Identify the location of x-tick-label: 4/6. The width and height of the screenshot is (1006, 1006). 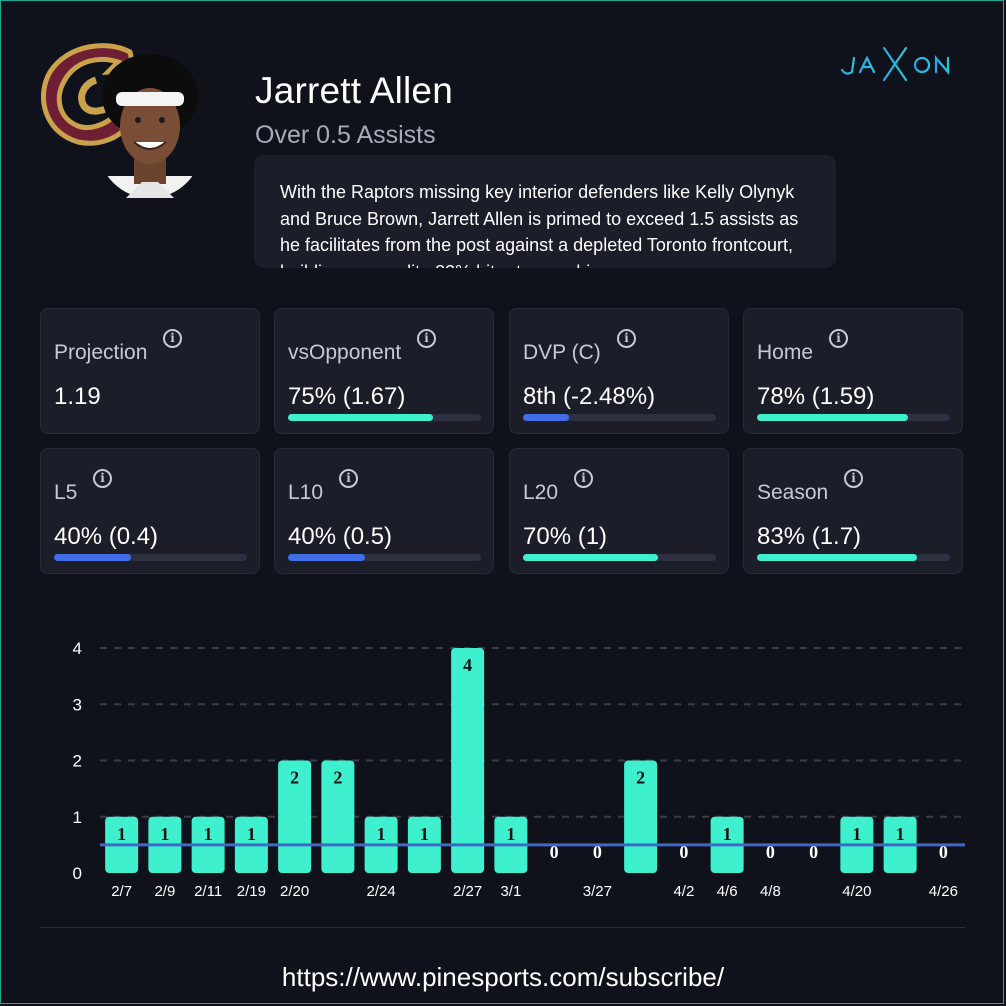
(727, 891).